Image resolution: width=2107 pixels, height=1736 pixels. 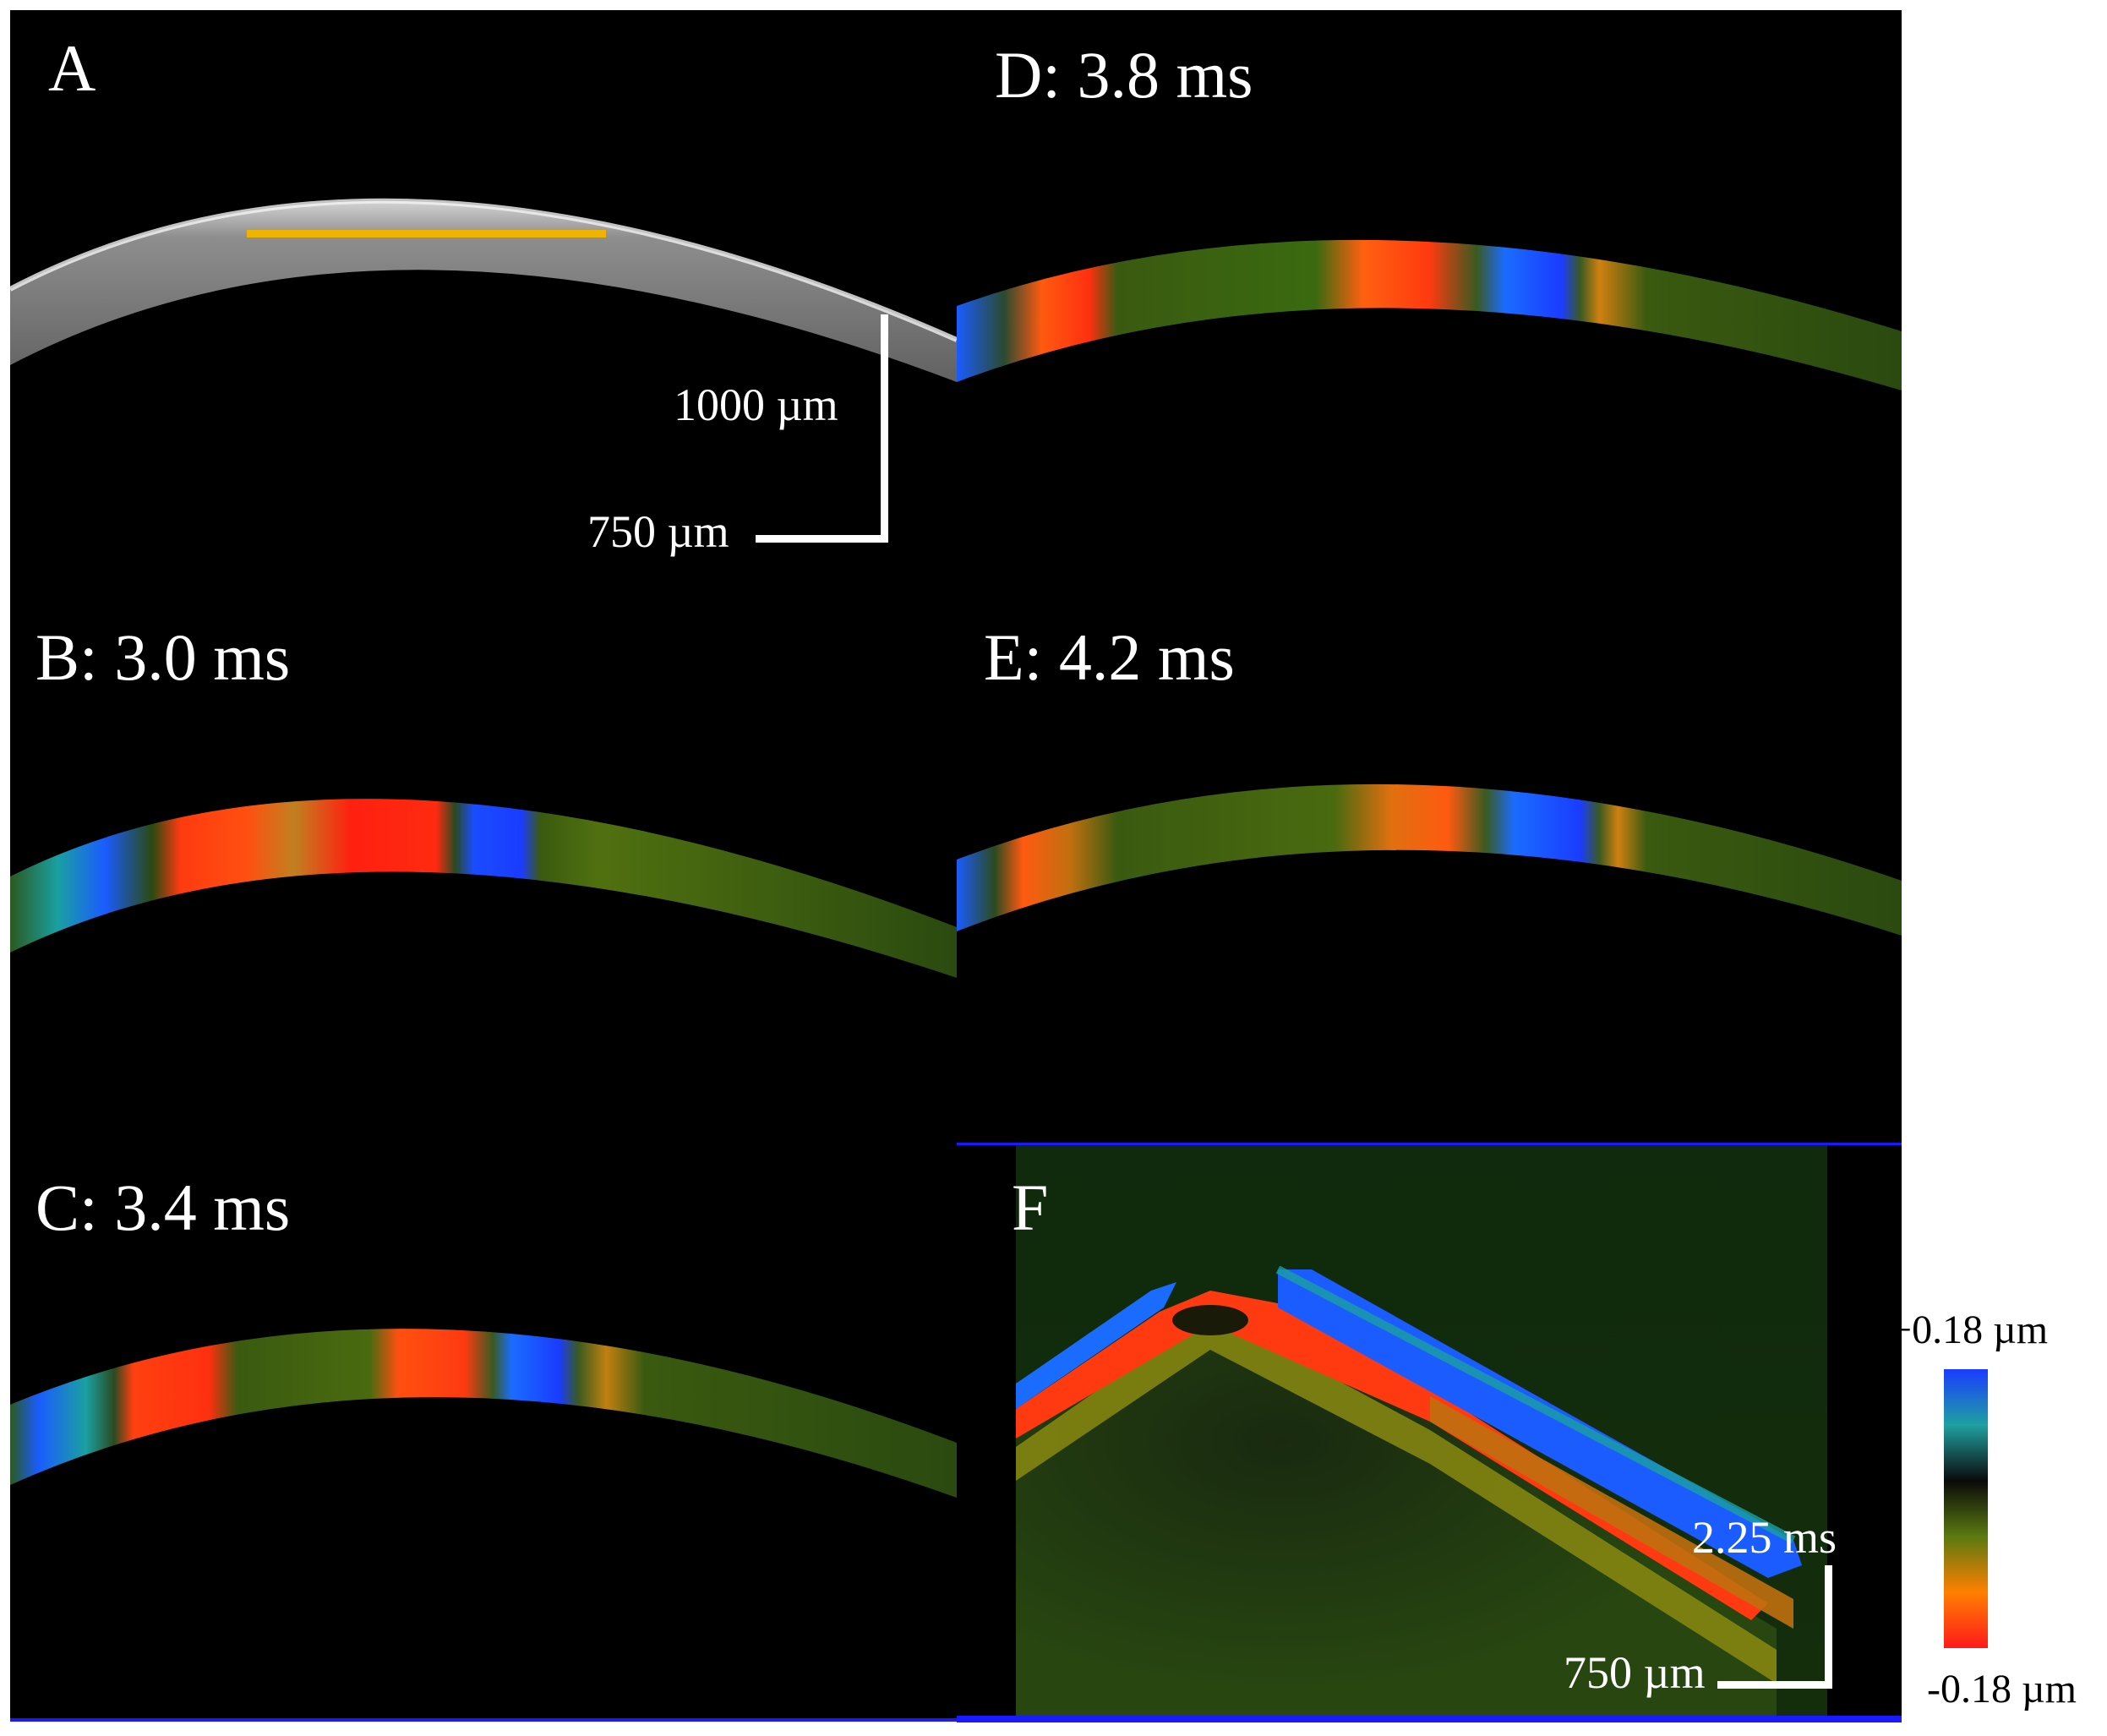 I want to click on colorbar-max-label: +0.18 µm, so click(x=1969, y=1329).